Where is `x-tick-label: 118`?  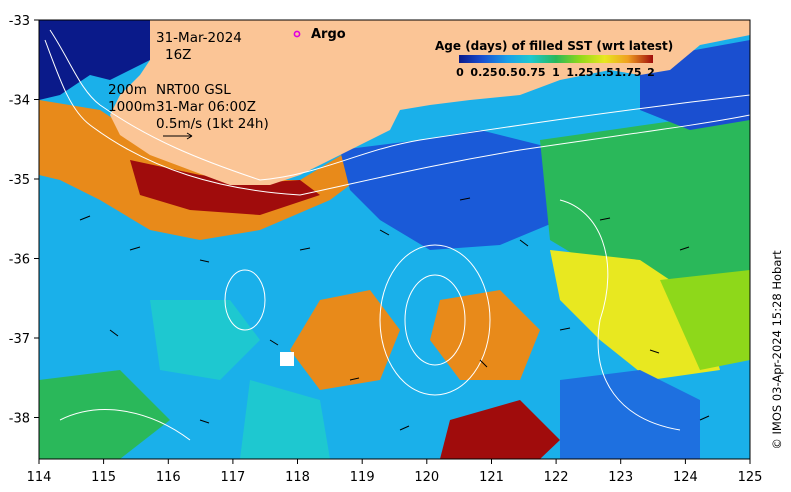
x-tick-label: 118 is located at coordinates (297, 477).